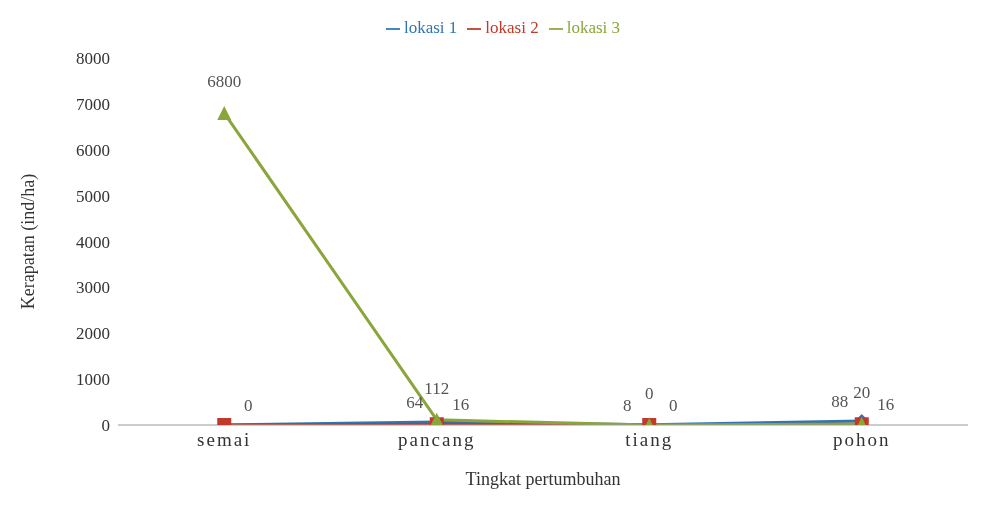  What do you see at coordinates (93, 334) in the screenshot?
I see `y-tick-label: 2000` at bounding box center [93, 334].